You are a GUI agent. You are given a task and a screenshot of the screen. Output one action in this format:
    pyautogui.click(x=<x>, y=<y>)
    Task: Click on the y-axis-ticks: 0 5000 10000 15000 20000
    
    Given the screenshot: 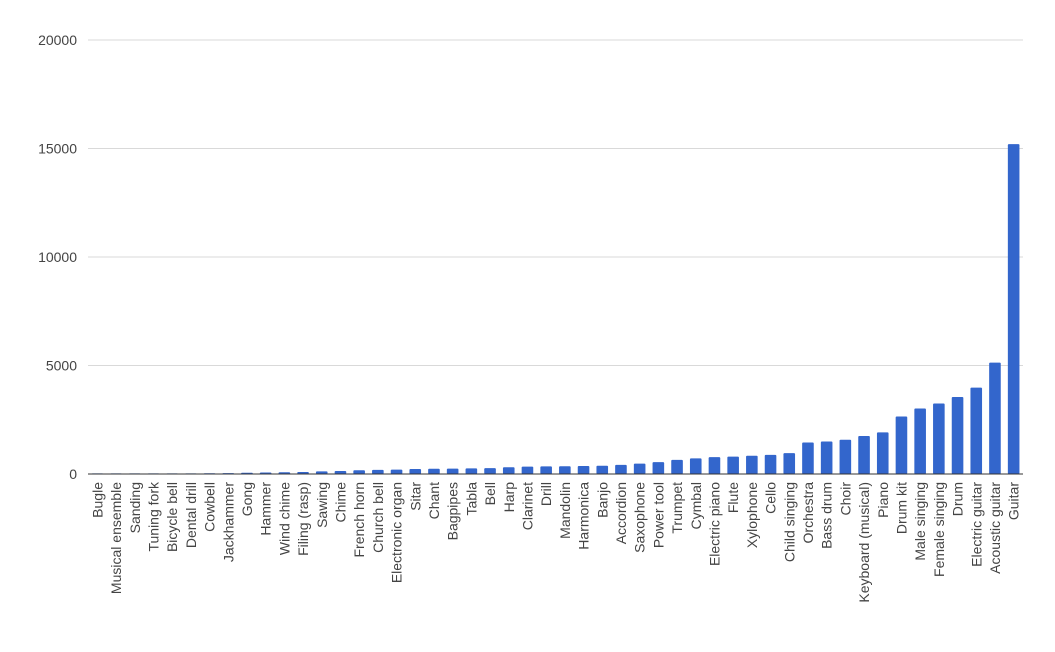 What is the action you would take?
    pyautogui.click(x=57, y=257)
    